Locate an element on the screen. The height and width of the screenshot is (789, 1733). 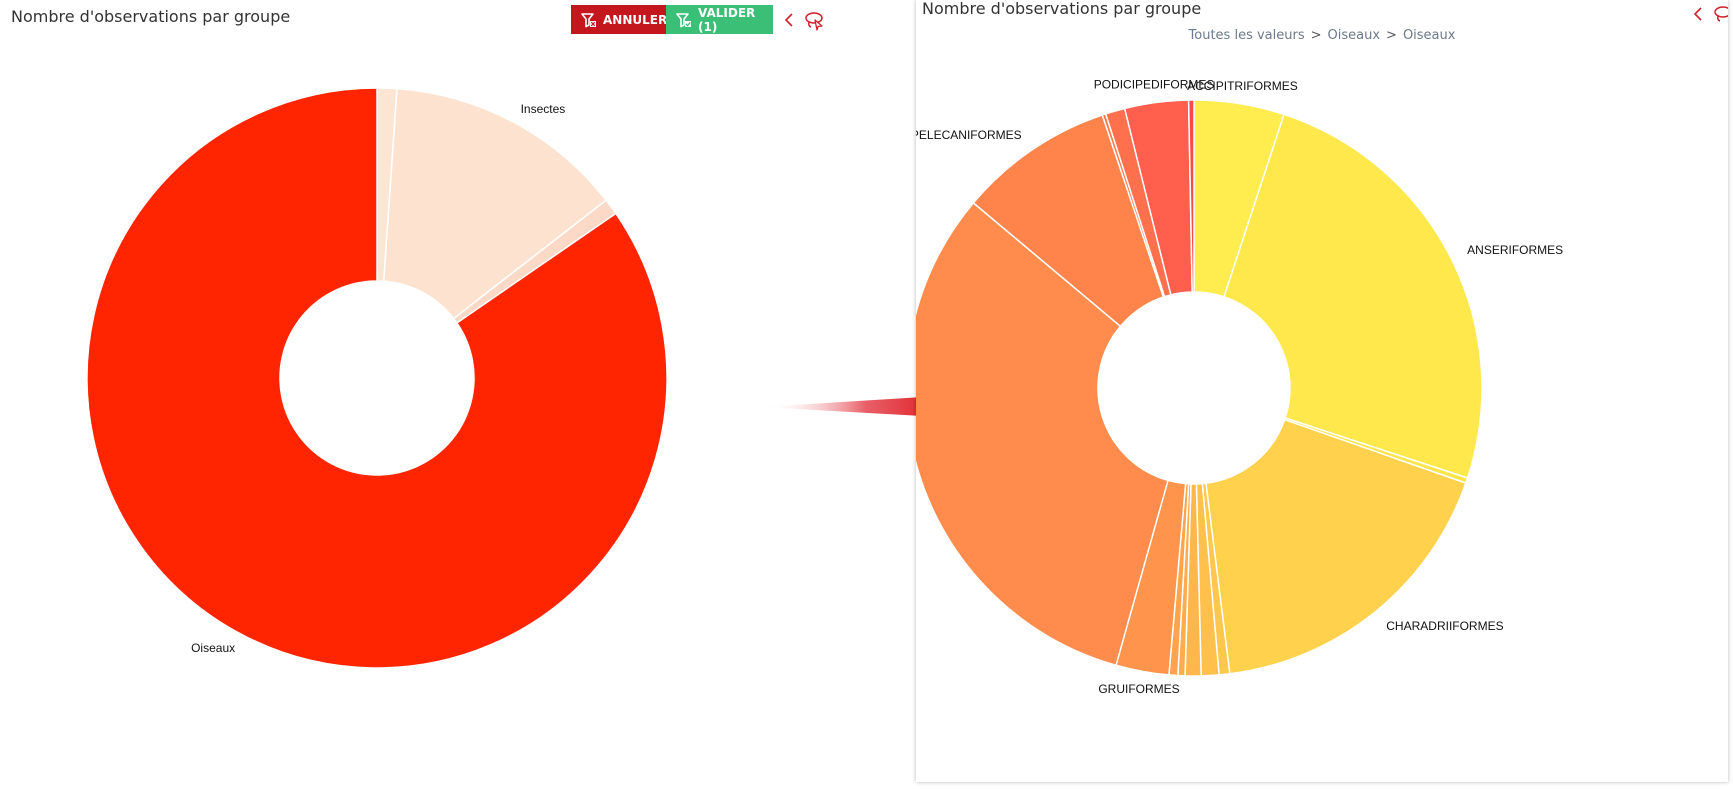
filter-validate-icon is located at coordinates (683, 19).